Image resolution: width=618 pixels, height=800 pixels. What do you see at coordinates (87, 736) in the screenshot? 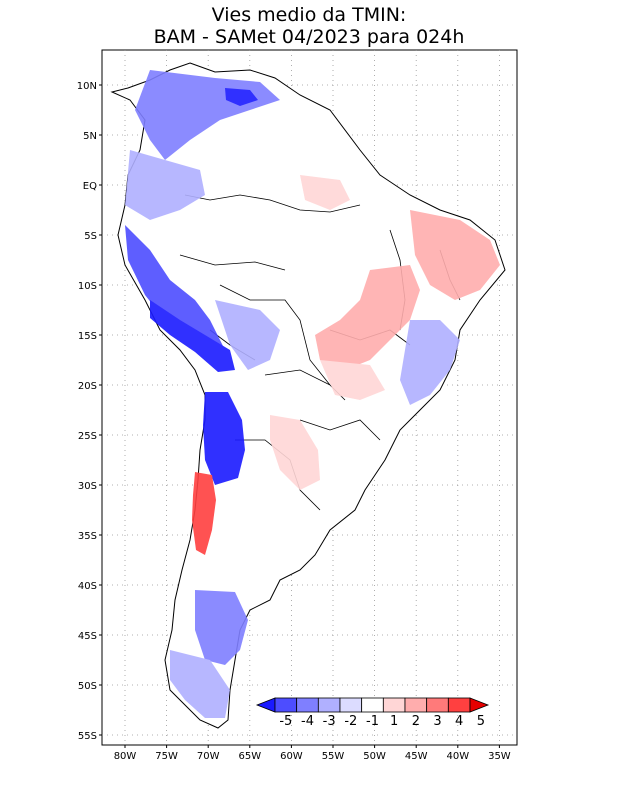
I see `lat-tick-label: 55S` at bounding box center [87, 736].